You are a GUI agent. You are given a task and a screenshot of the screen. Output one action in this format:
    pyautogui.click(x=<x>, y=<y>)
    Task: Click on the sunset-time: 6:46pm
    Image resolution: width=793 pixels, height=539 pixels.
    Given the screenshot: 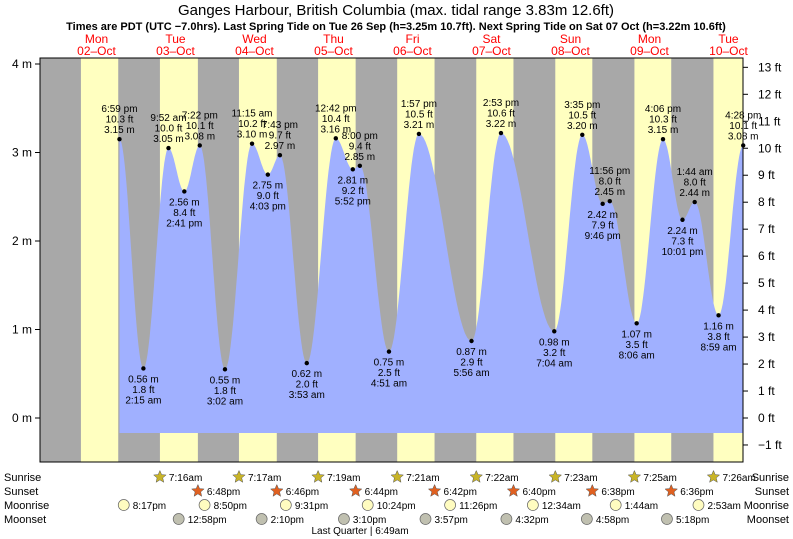 What is the action you would take?
    pyautogui.click(x=302, y=492)
    